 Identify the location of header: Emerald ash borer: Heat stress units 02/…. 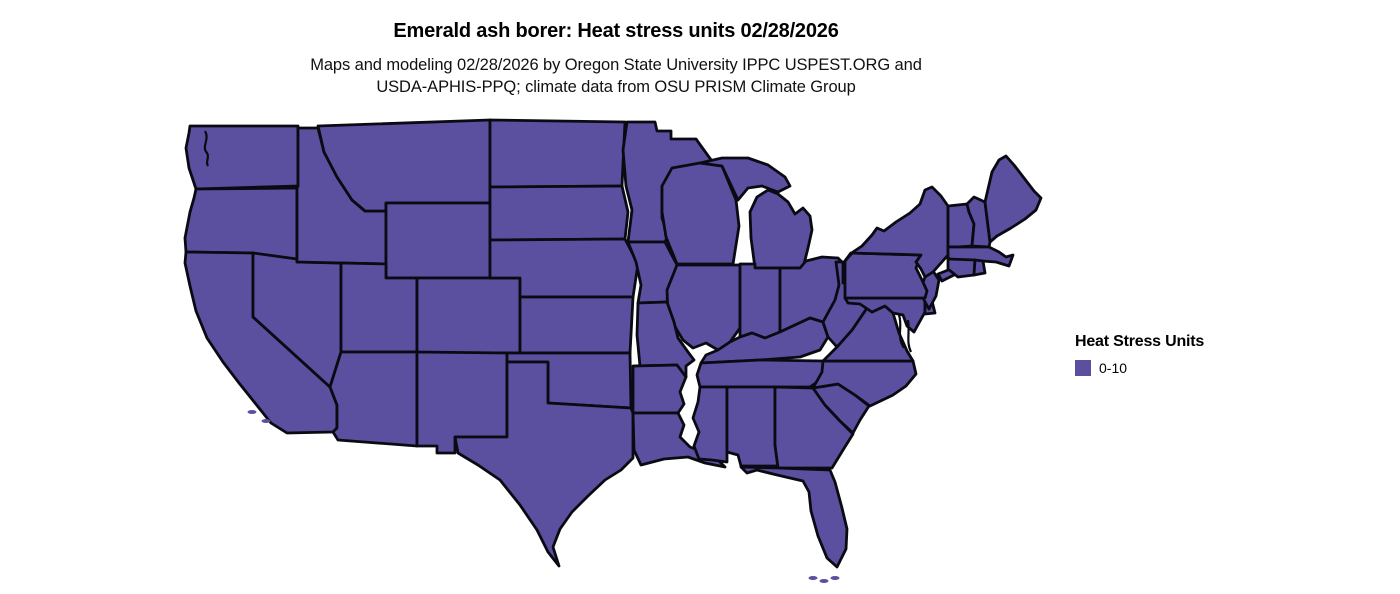
(616, 49).